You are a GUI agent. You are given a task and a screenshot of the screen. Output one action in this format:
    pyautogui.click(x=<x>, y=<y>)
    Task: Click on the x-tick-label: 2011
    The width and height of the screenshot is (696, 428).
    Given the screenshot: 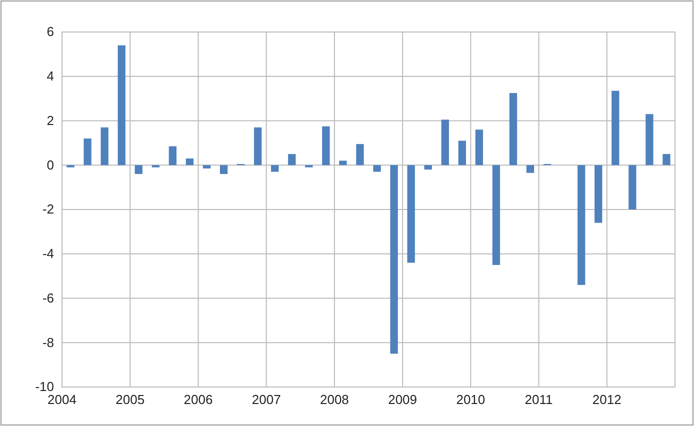 What is the action you would take?
    pyautogui.click(x=538, y=400)
    